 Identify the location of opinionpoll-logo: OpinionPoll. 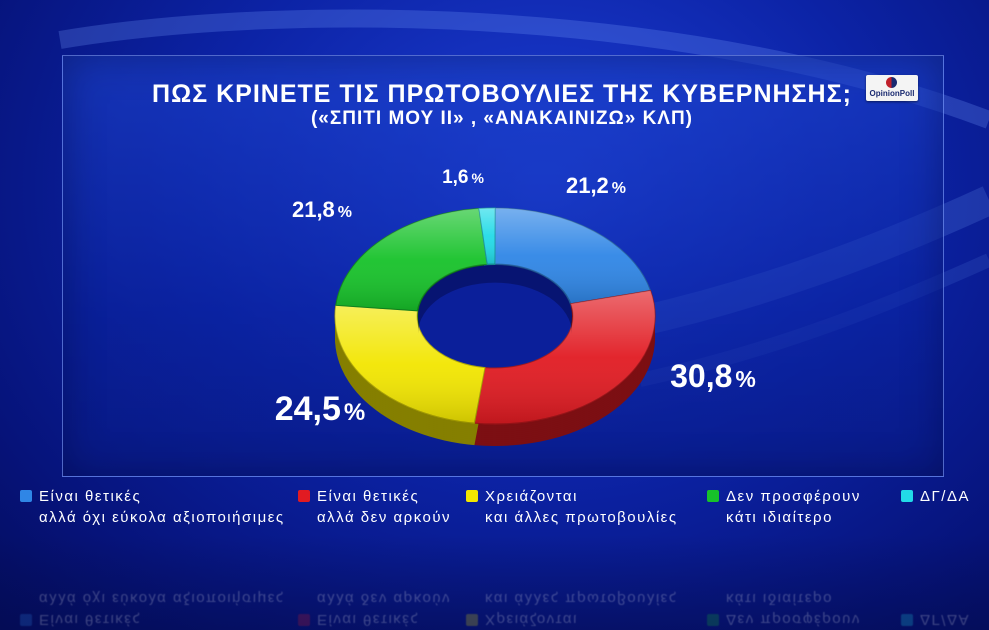
(892, 88).